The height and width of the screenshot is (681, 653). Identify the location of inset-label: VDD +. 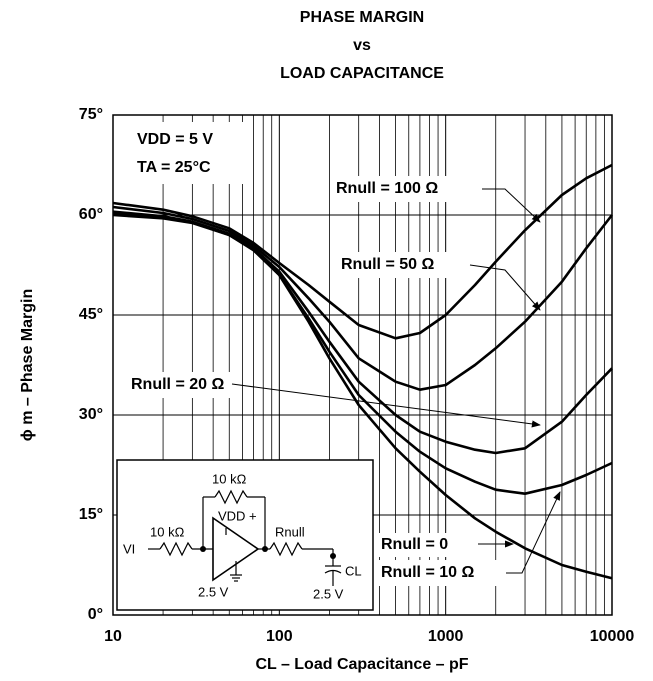
(237, 515).